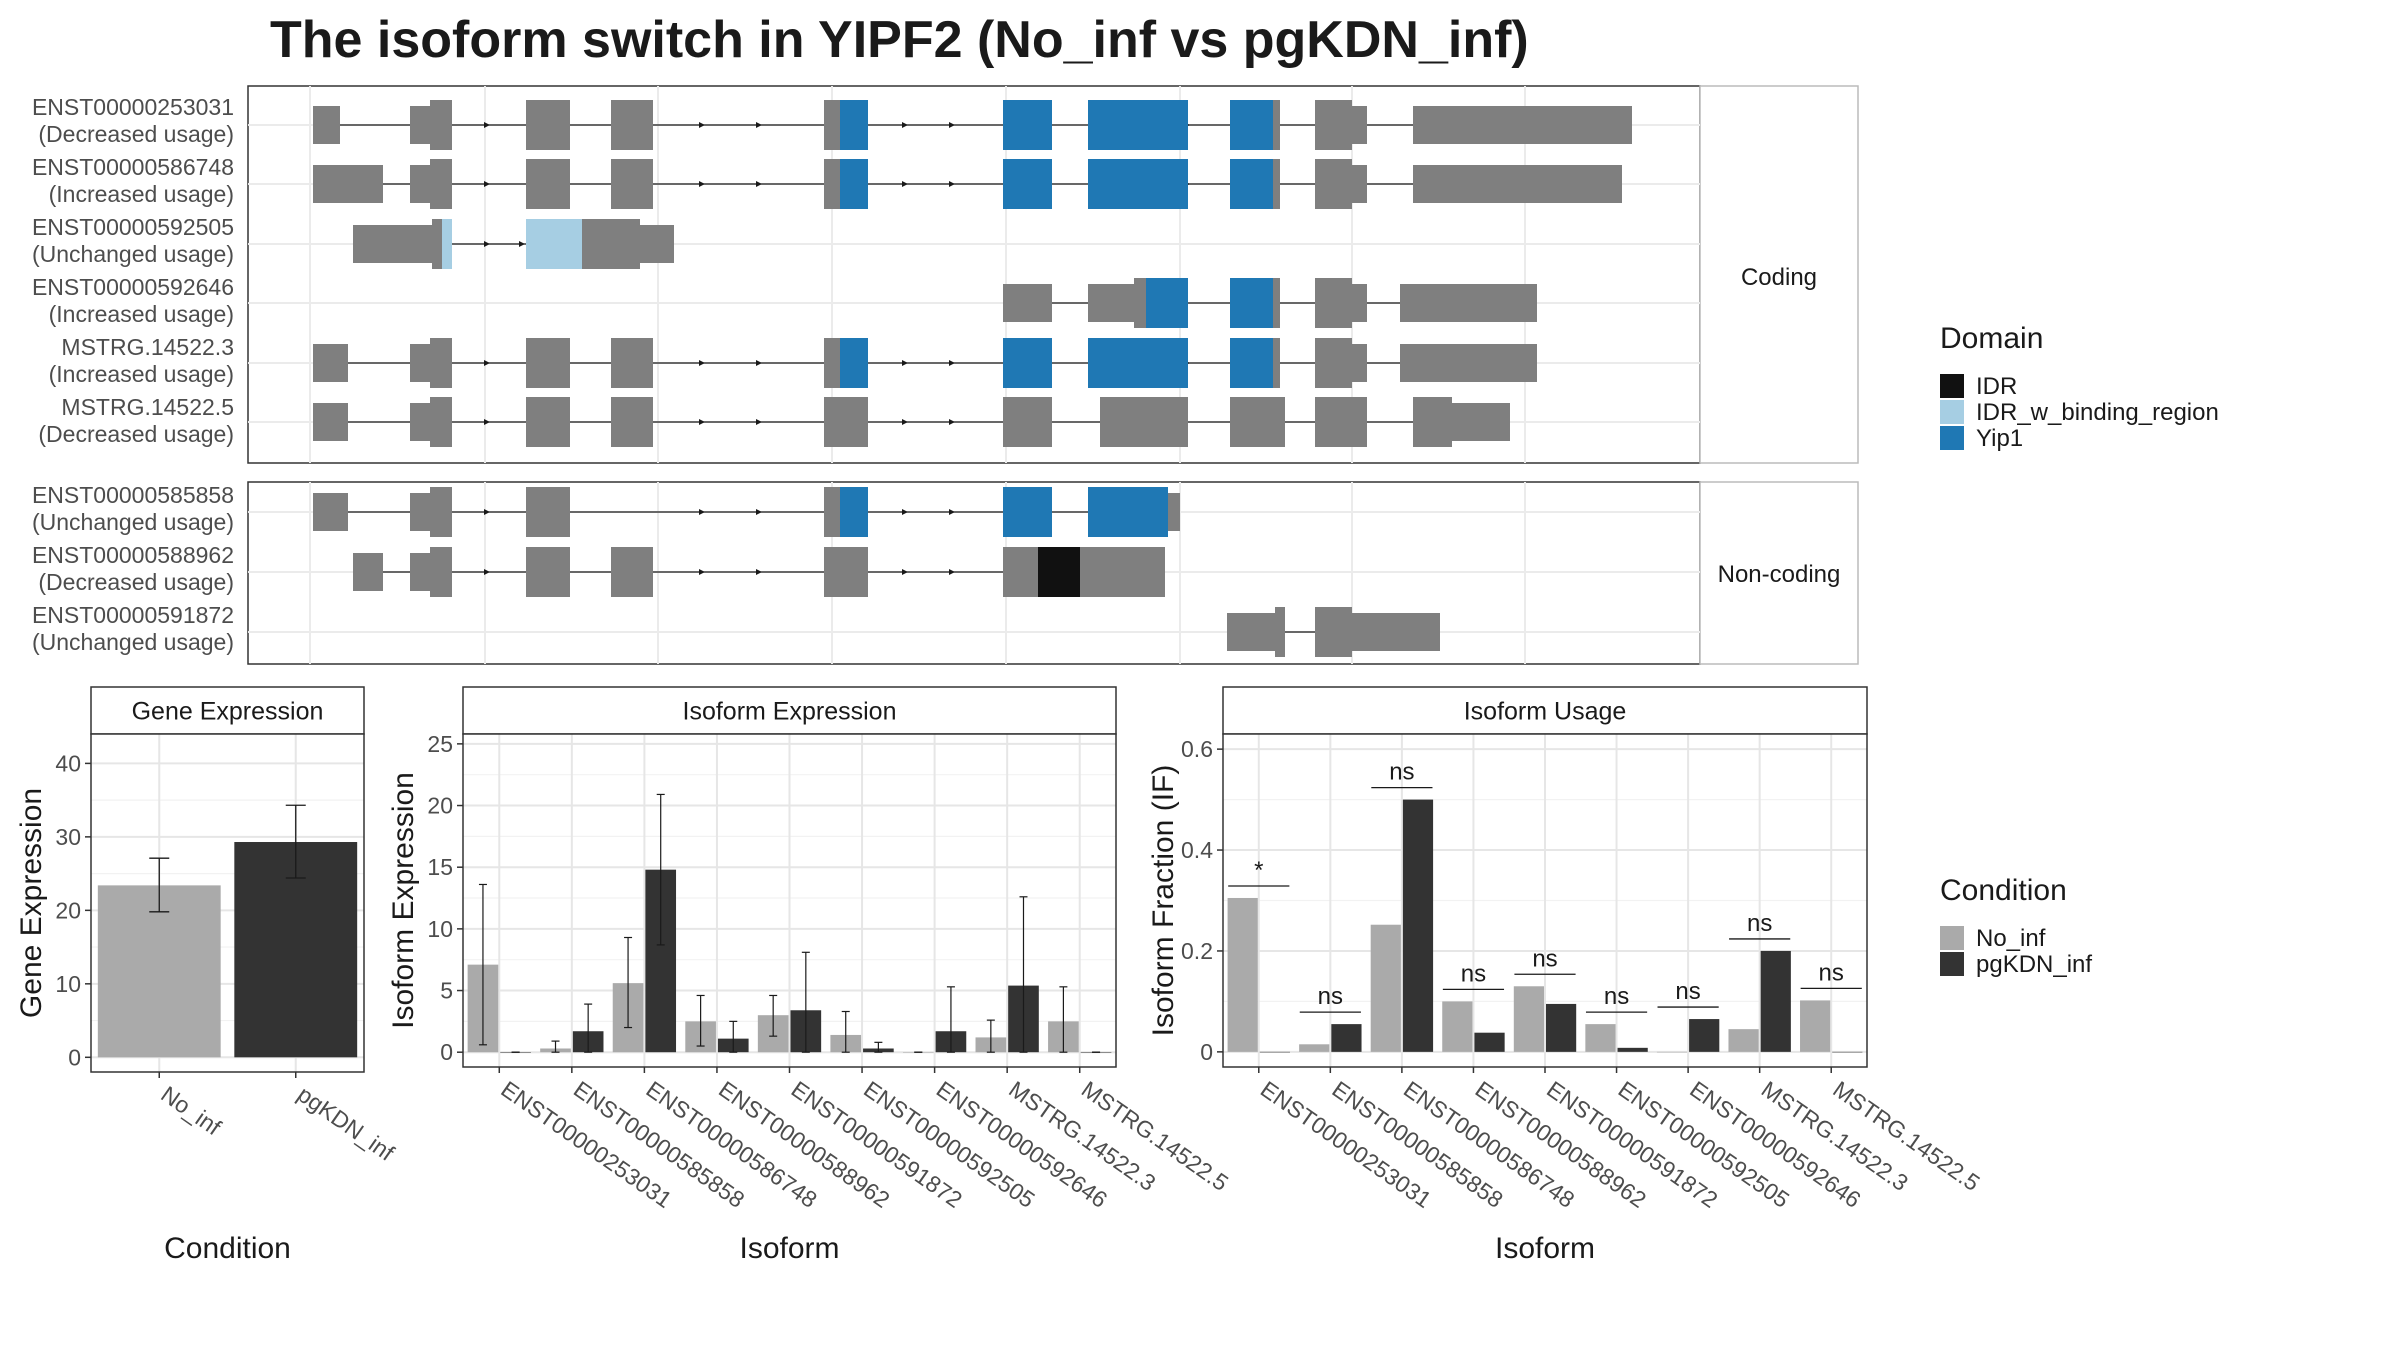 Image resolution: width=2400 pixels, height=1350 pixels. What do you see at coordinates (228, 712) in the screenshot?
I see `chart-title: Gene Expression` at bounding box center [228, 712].